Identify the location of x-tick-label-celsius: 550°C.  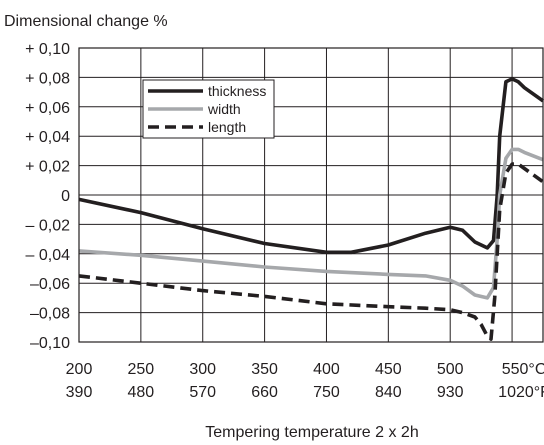
(523, 369).